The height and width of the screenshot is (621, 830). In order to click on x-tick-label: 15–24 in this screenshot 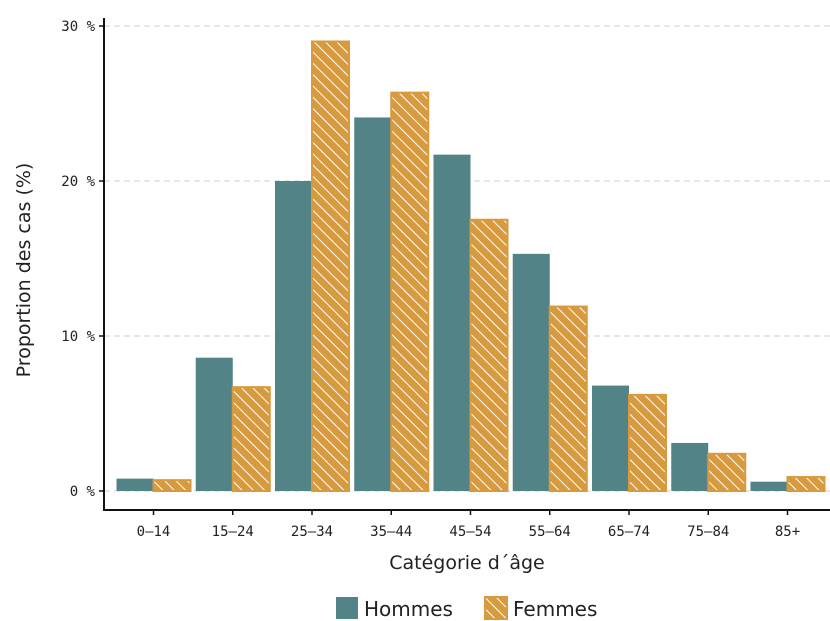, I will do `click(233, 532)`.